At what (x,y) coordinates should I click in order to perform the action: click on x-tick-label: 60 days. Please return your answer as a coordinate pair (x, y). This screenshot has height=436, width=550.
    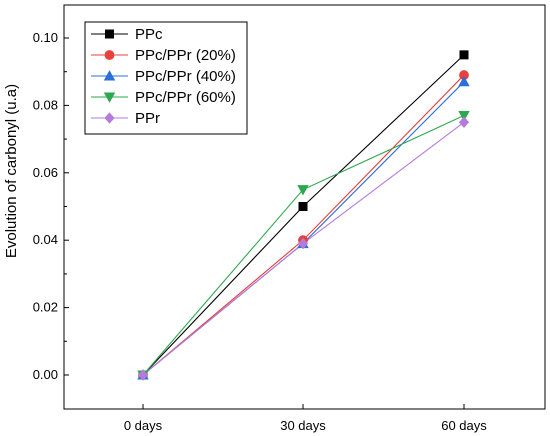
    Looking at the image, I should click on (464, 425).